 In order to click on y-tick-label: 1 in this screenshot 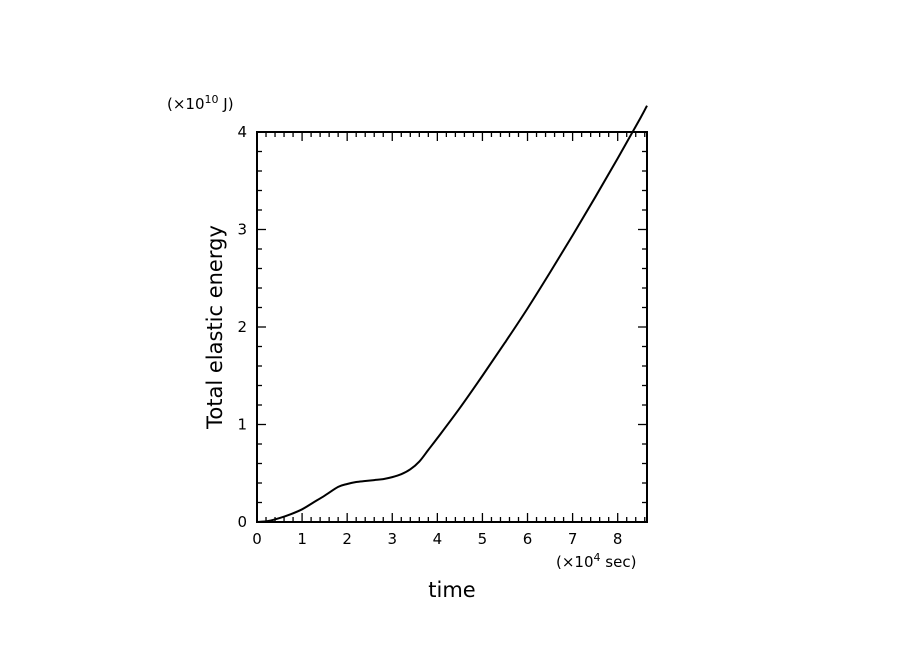, I will do `click(242, 425)`.